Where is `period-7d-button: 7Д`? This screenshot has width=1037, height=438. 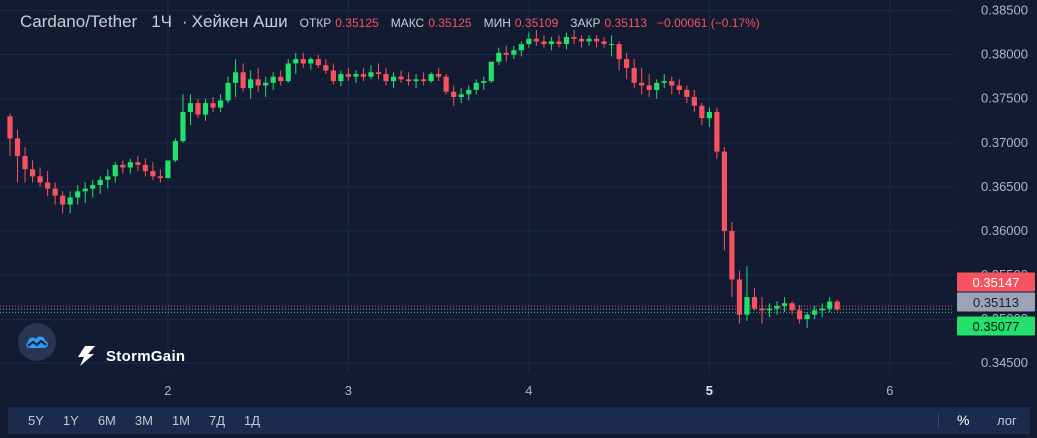 period-7d-button: 7Д is located at coordinates (217, 420).